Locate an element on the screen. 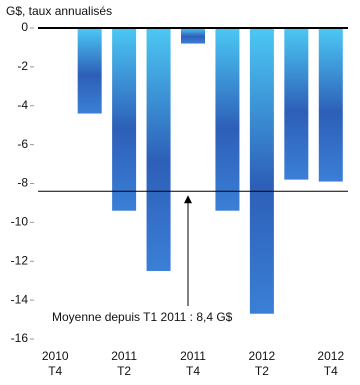  y-tick-label: -8 is located at coordinates (22, 183).